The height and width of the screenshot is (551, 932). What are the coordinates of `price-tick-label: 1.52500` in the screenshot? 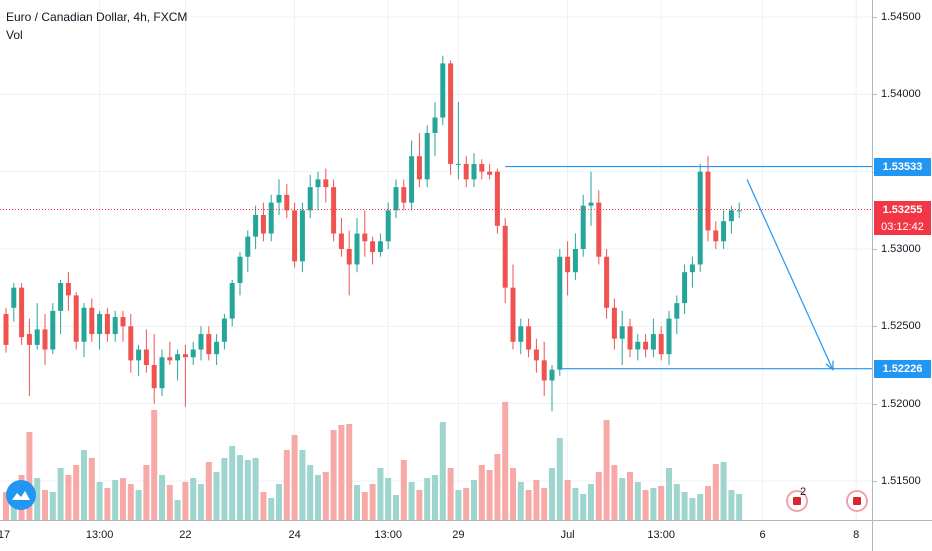 It's located at (897, 326).